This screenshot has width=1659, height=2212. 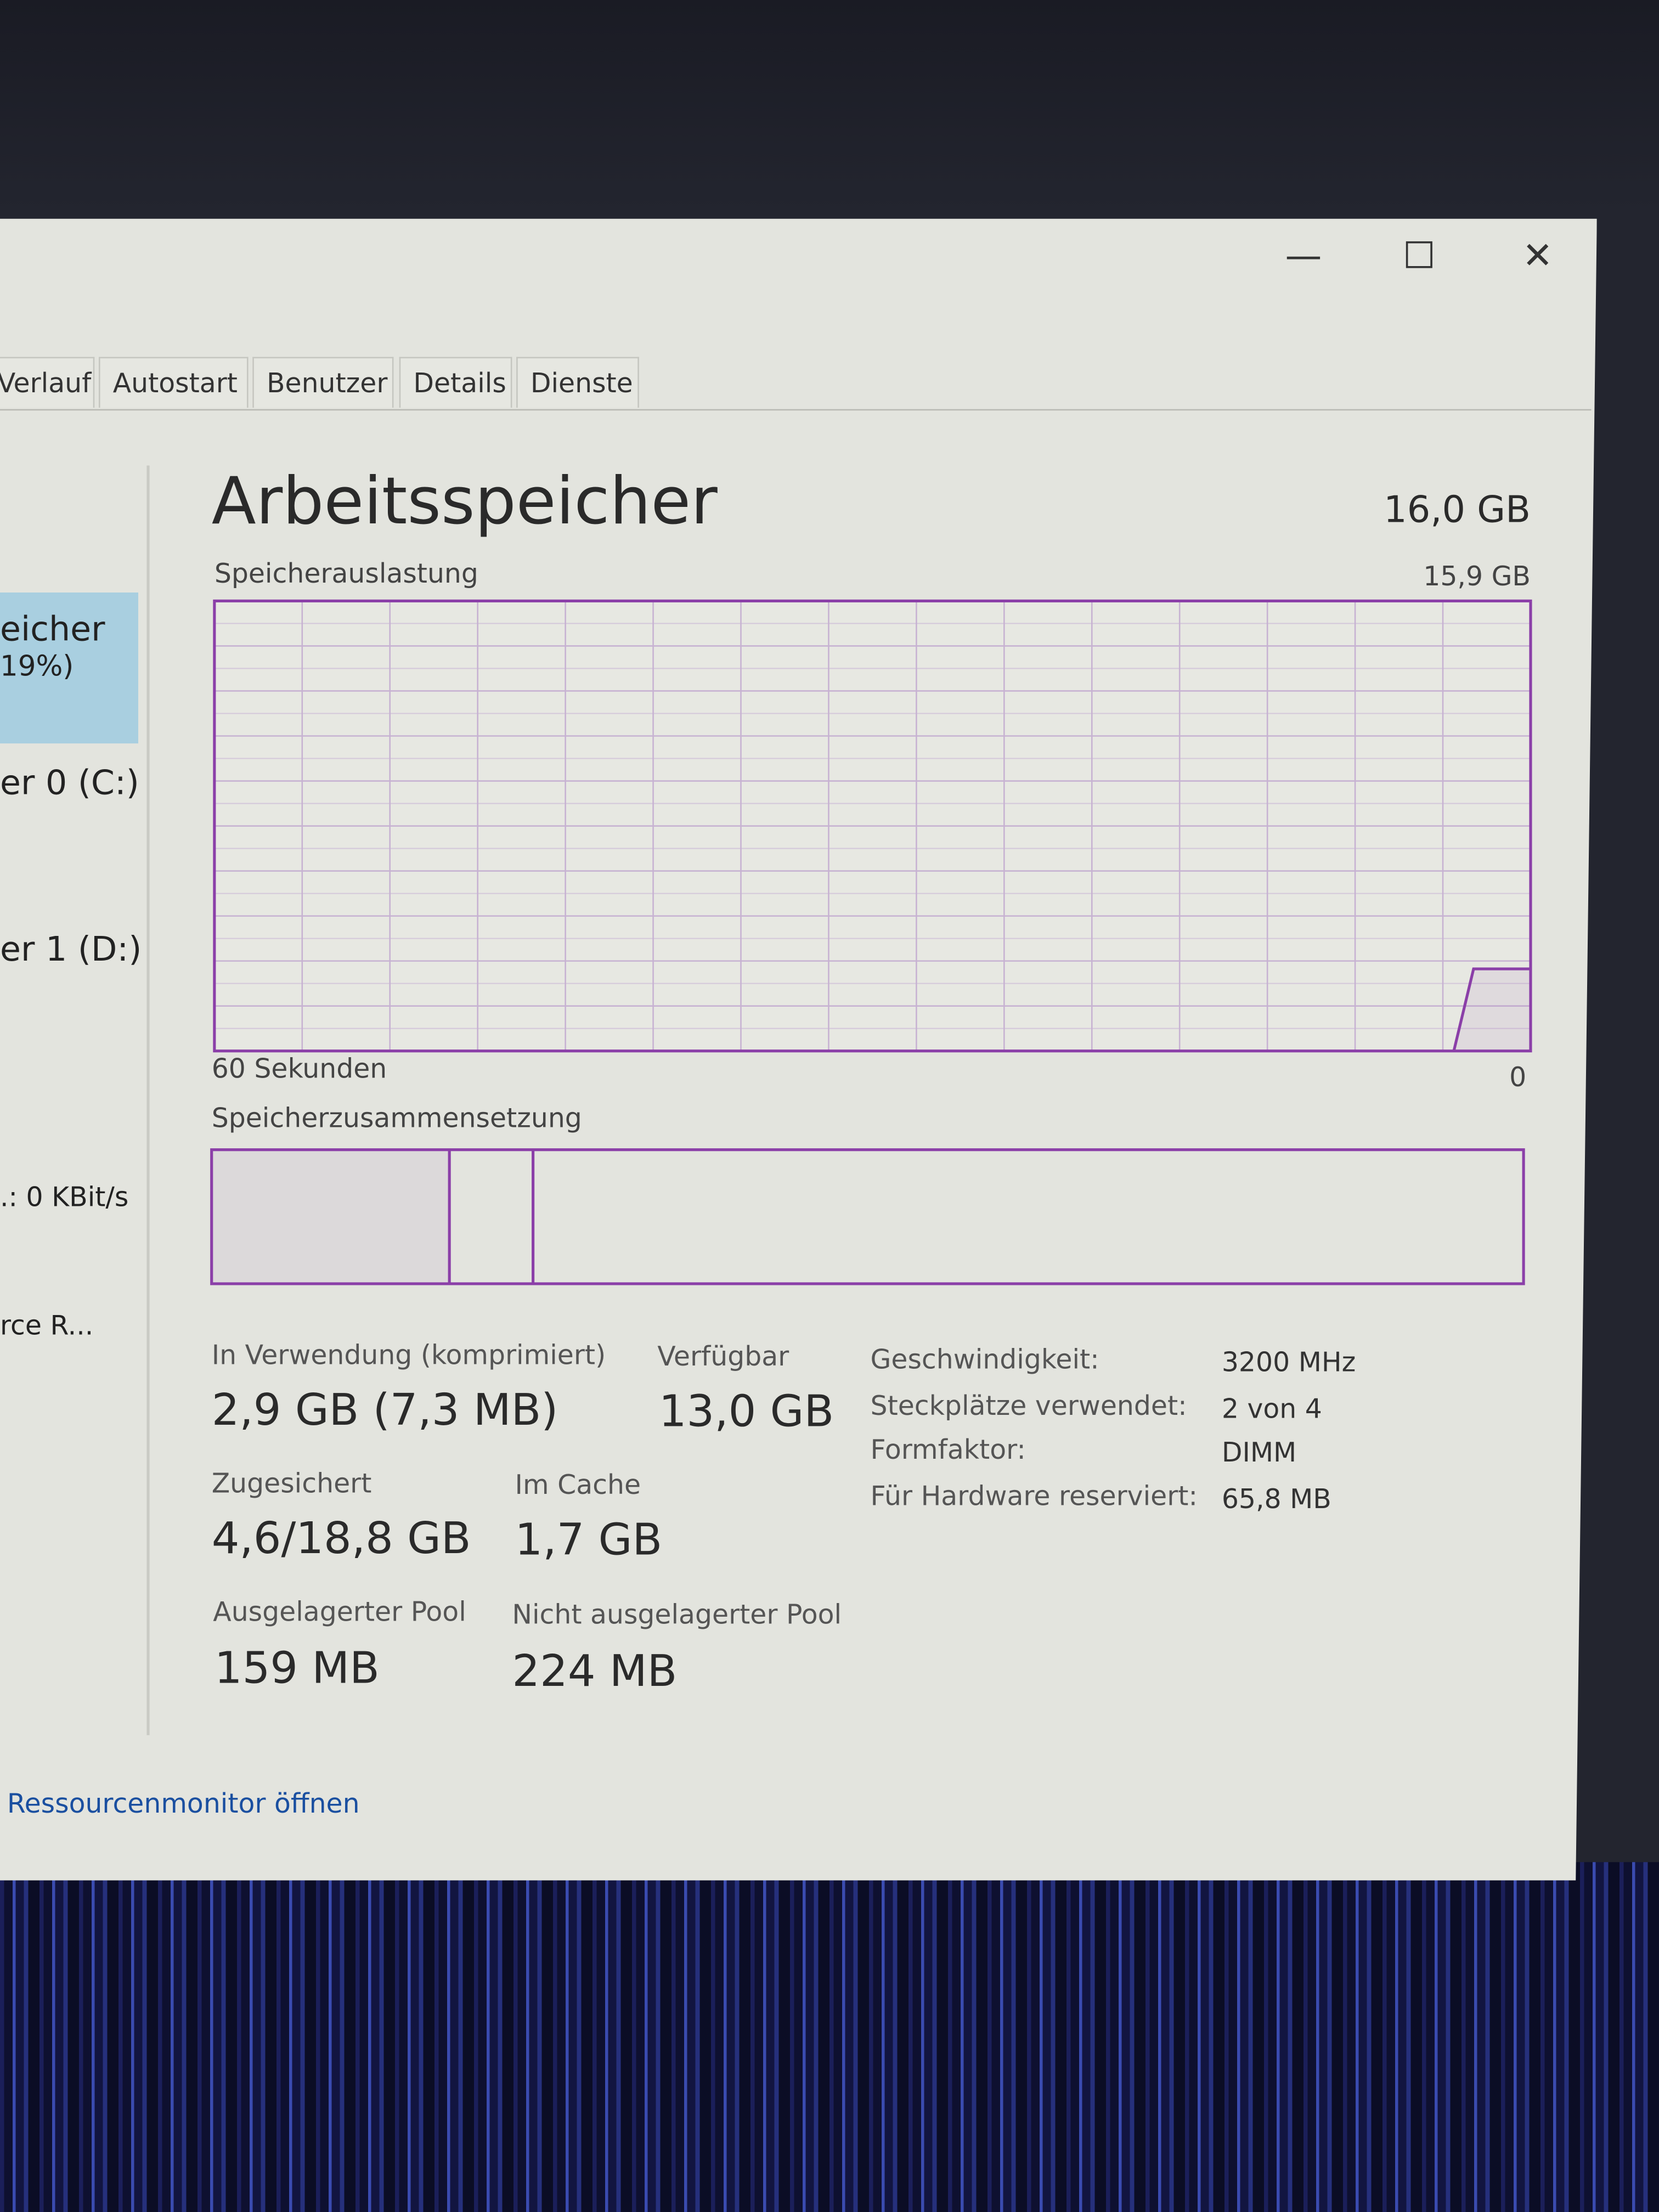 I want to click on sidebar-item-label: eicher, so click(x=53, y=629).